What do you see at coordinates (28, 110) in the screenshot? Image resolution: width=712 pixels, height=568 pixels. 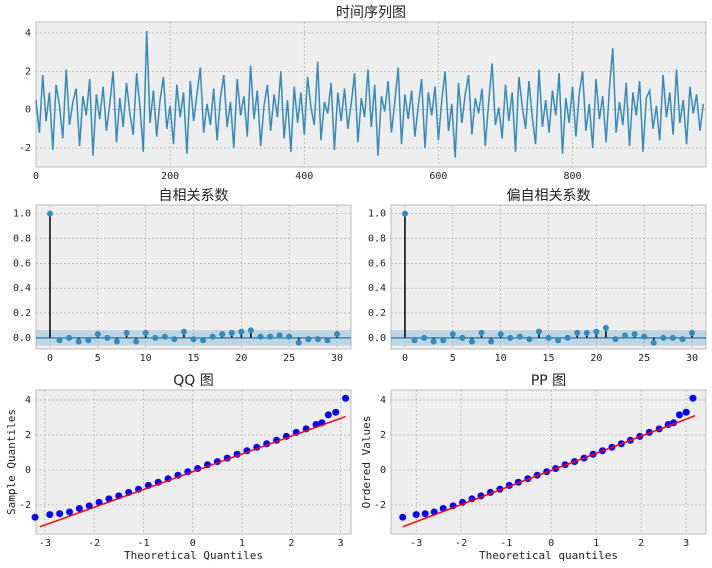 I see `y-tick-label: 0` at bounding box center [28, 110].